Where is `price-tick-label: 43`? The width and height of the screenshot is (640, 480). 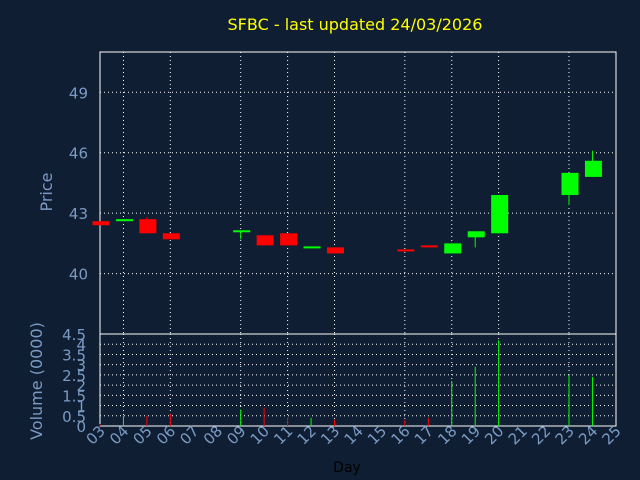 price-tick-label: 43 is located at coordinates (78, 214).